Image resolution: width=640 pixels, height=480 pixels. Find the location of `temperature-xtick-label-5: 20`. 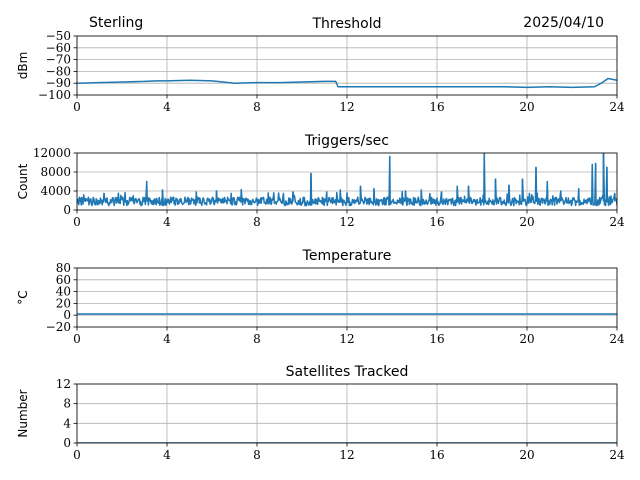

temperature-xtick-label-5: 20 is located at coordinates (526, 339).